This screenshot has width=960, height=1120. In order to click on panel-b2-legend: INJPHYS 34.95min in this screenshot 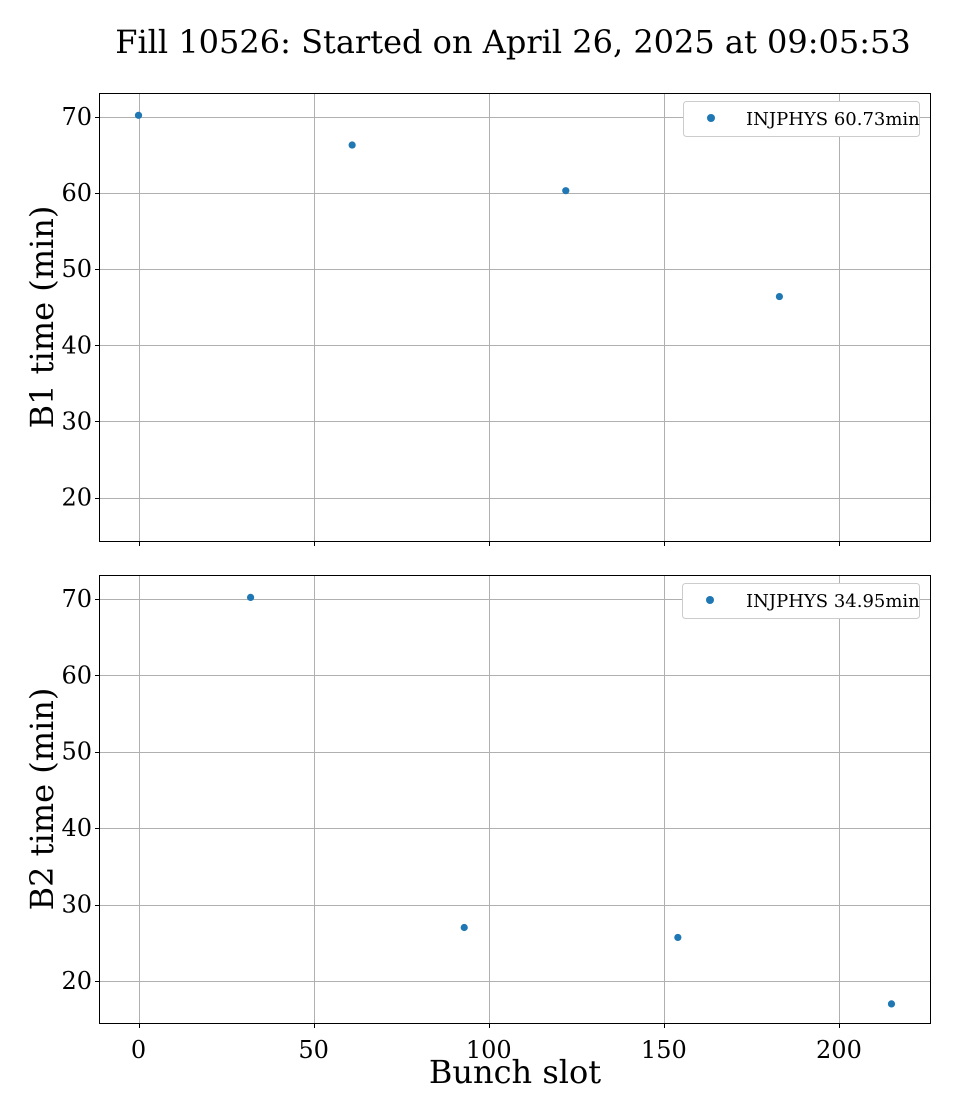, I will do `click(801, 601)`.